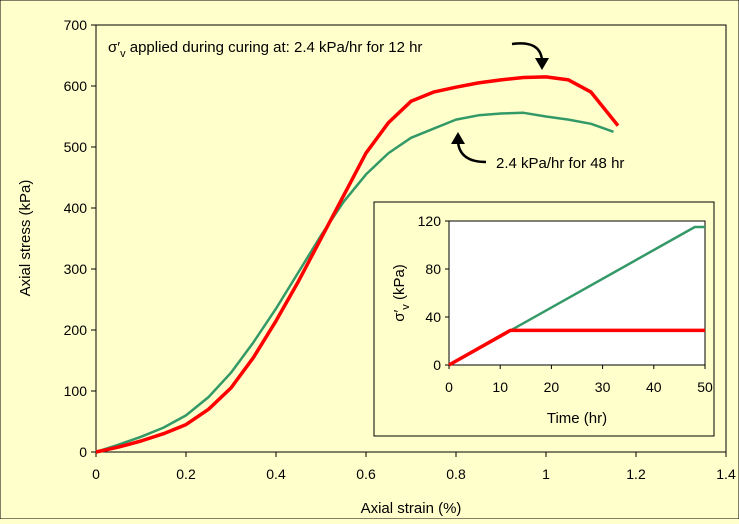  Describe the element at coordinates (406, 307) in the screenshot. I see `inset-y-axis-subscript: v` at that location.